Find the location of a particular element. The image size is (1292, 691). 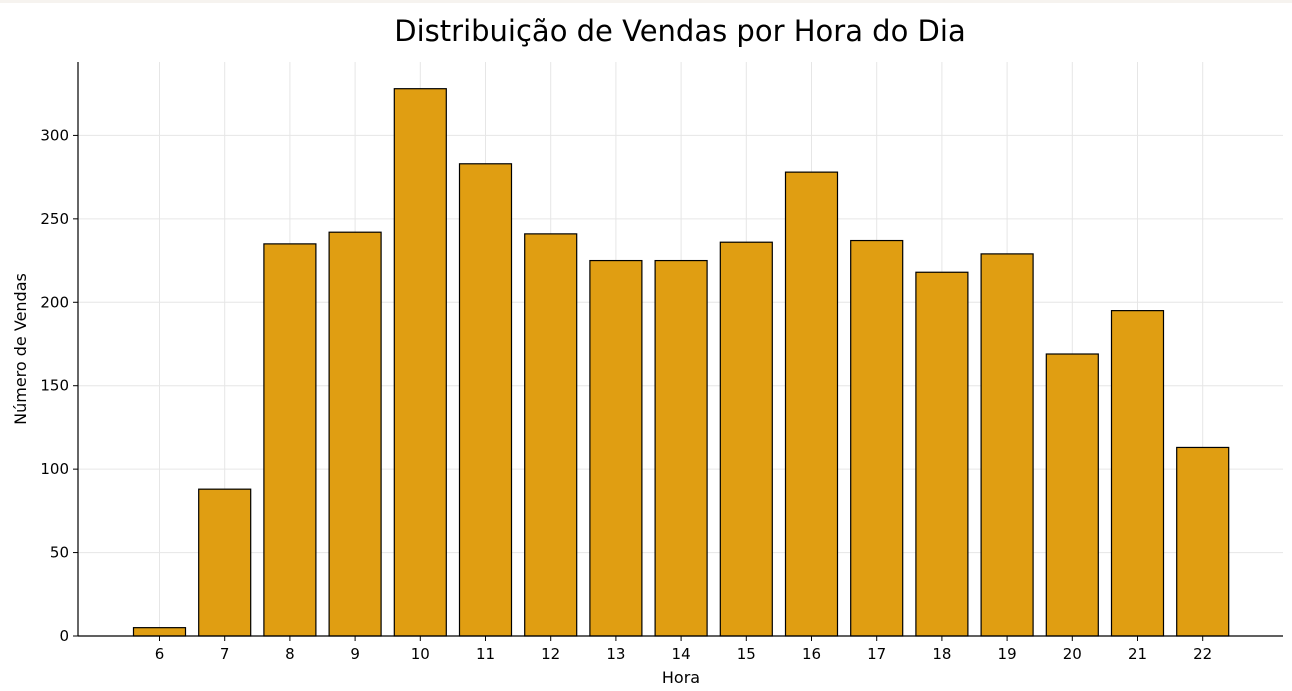

y-axis-ticks: 0 50 100 150 200 250 300 is located at coordinates (59, 385).